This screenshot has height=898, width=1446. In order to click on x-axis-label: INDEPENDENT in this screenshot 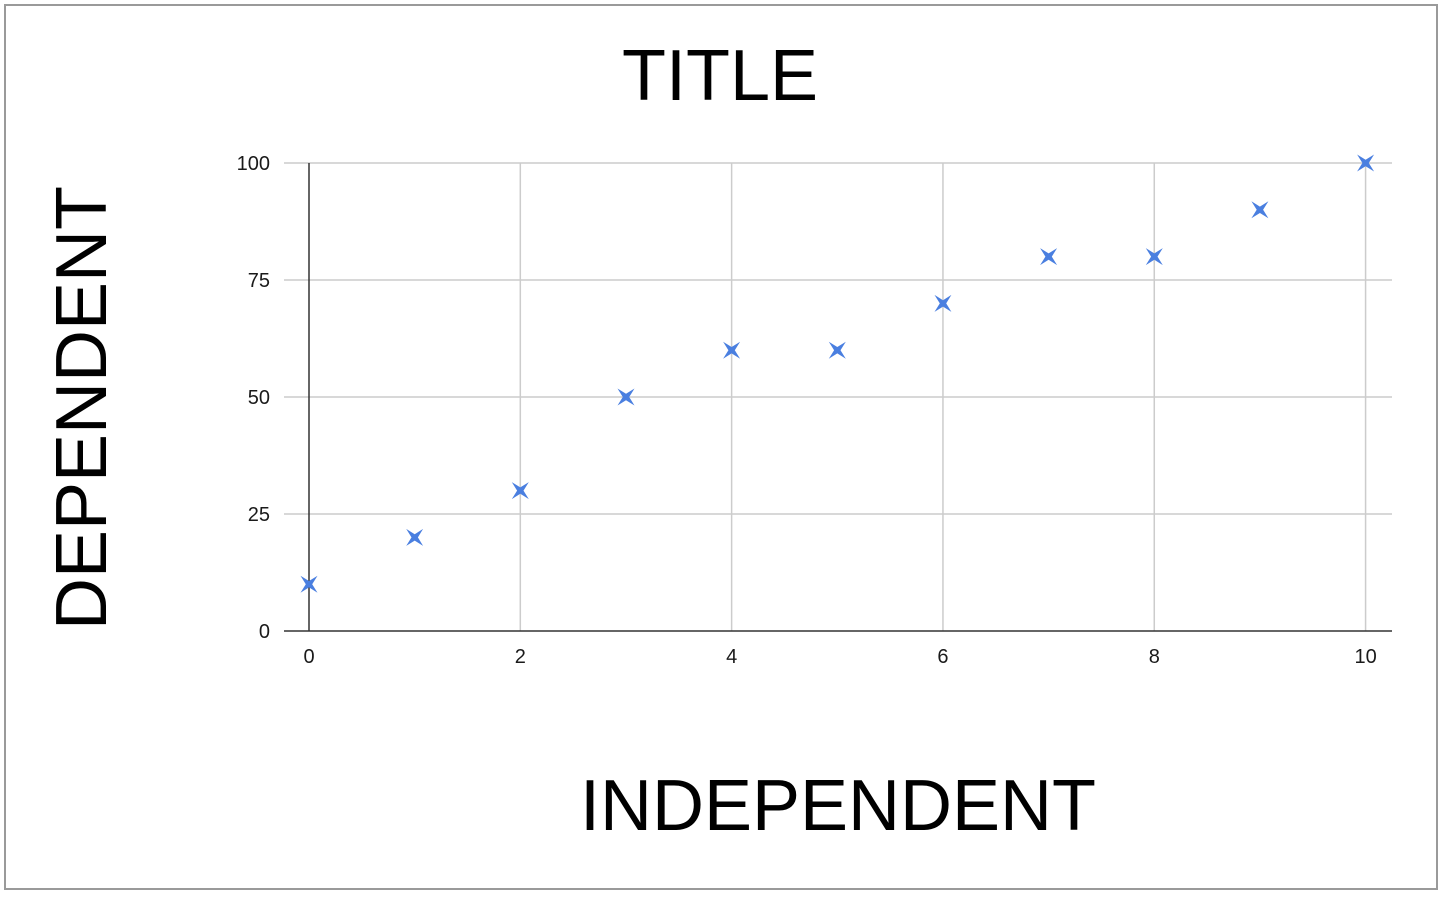, I will do `click(838, 806)`.